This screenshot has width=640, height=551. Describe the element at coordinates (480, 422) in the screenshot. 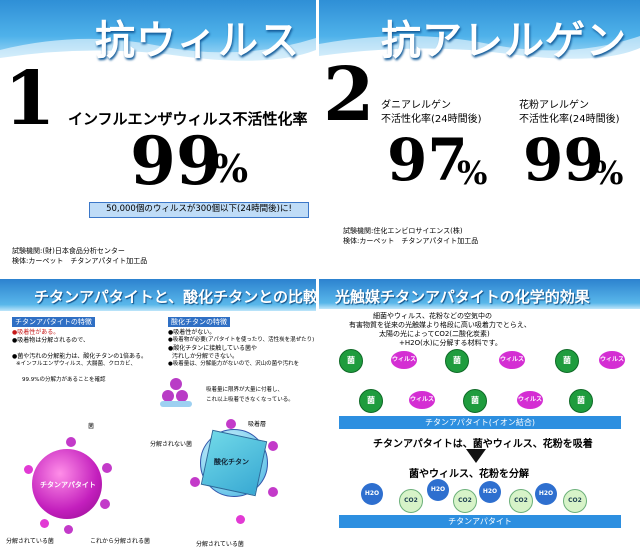

I see `apatite-ionic-bar: チタンアパタイト(イオン結合)` at that location.